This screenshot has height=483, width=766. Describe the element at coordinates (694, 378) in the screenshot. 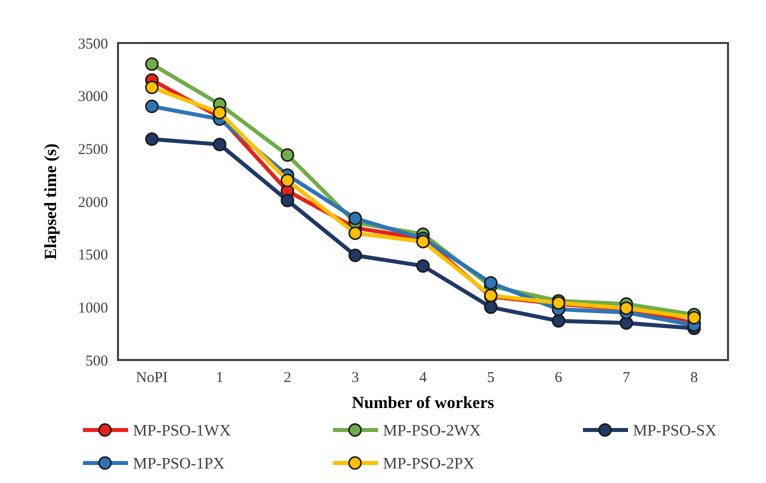

I see `x-tick-label: 8` at that location.